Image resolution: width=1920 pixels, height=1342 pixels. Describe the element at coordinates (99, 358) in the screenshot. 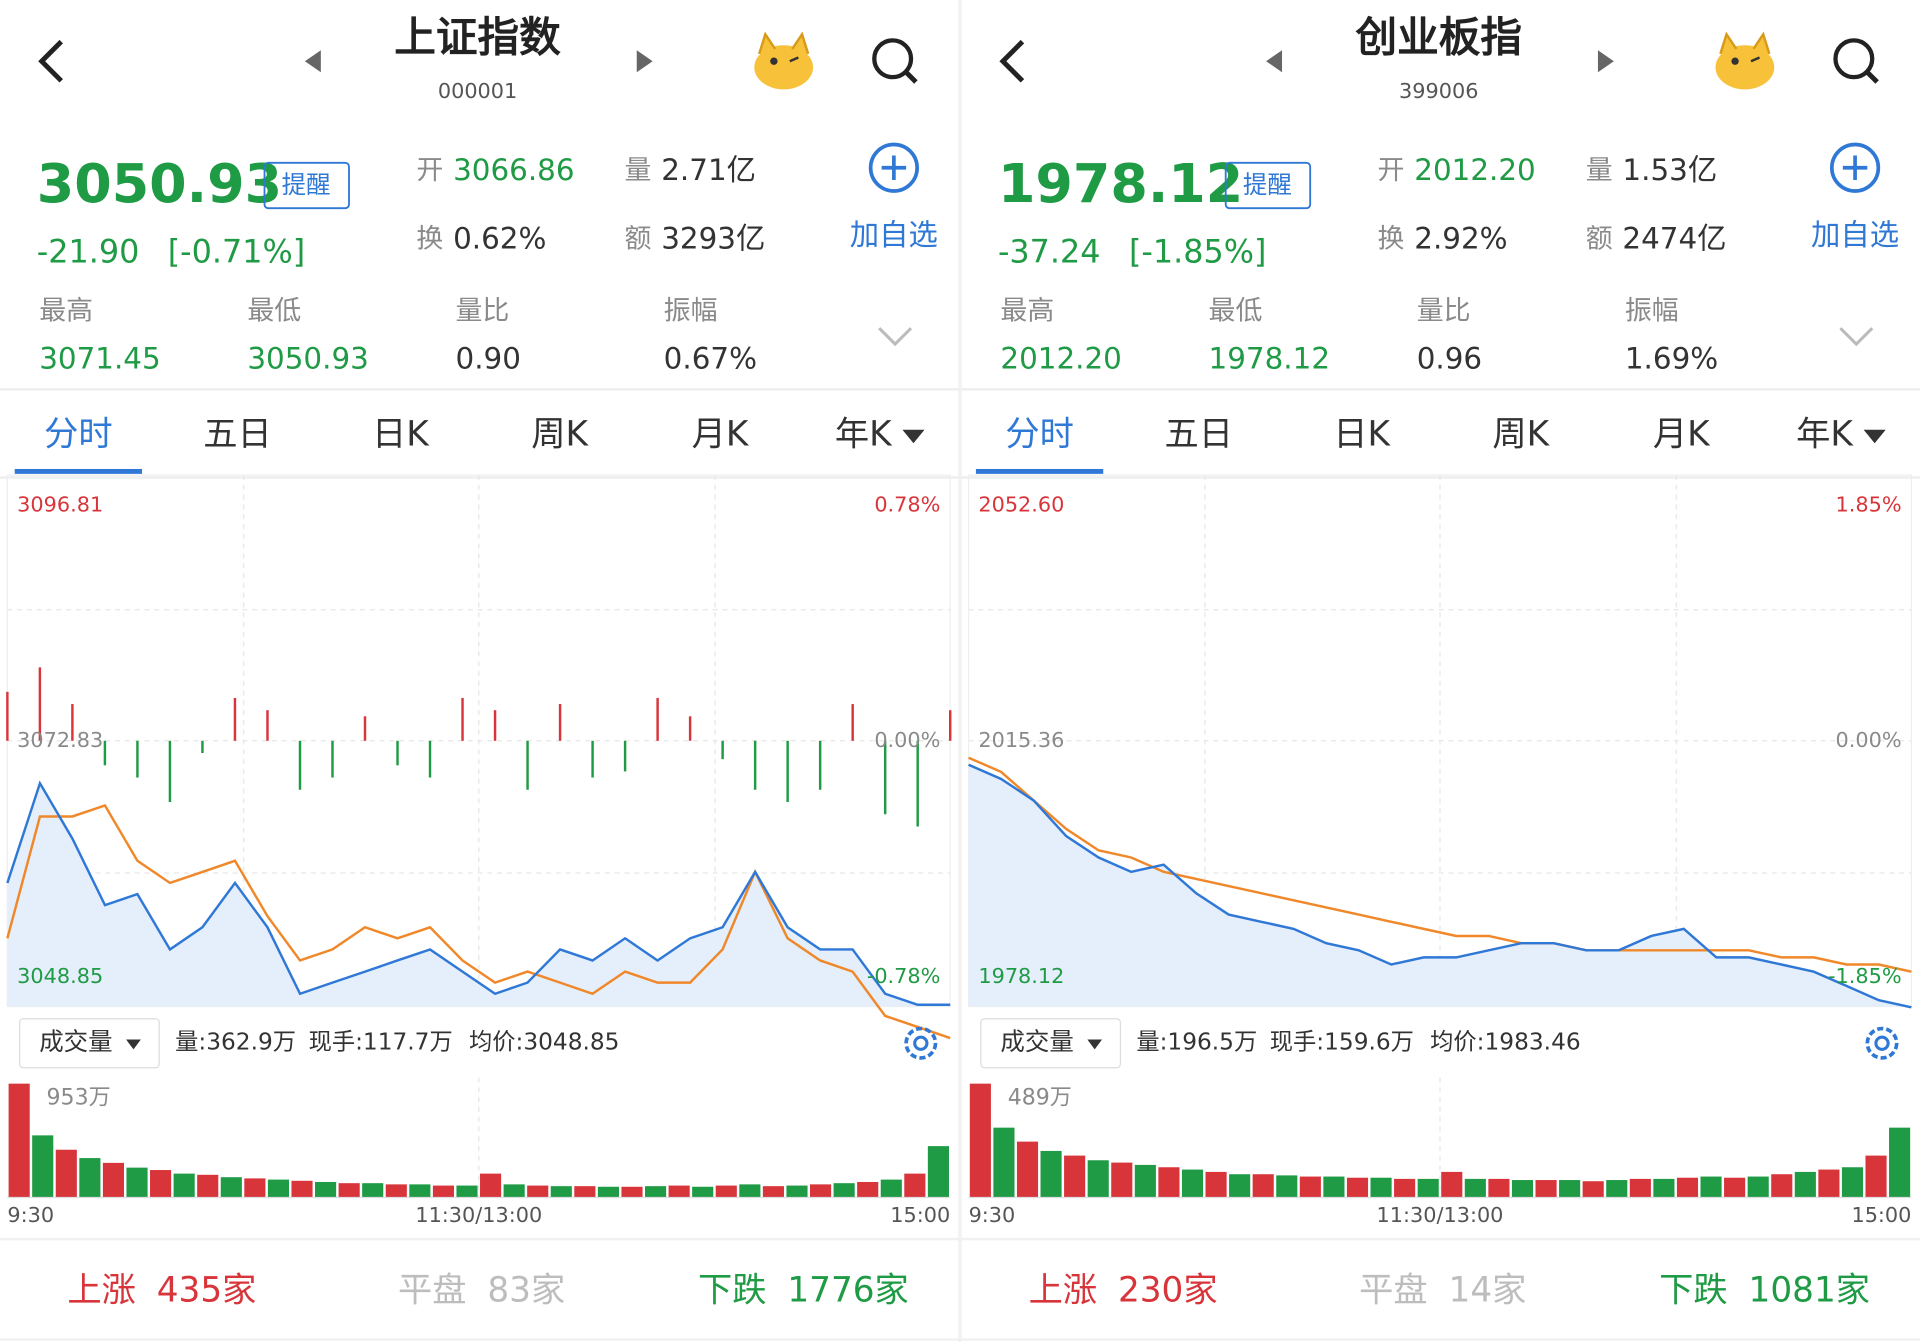

I see `stat-value: 3071.45` at that location.